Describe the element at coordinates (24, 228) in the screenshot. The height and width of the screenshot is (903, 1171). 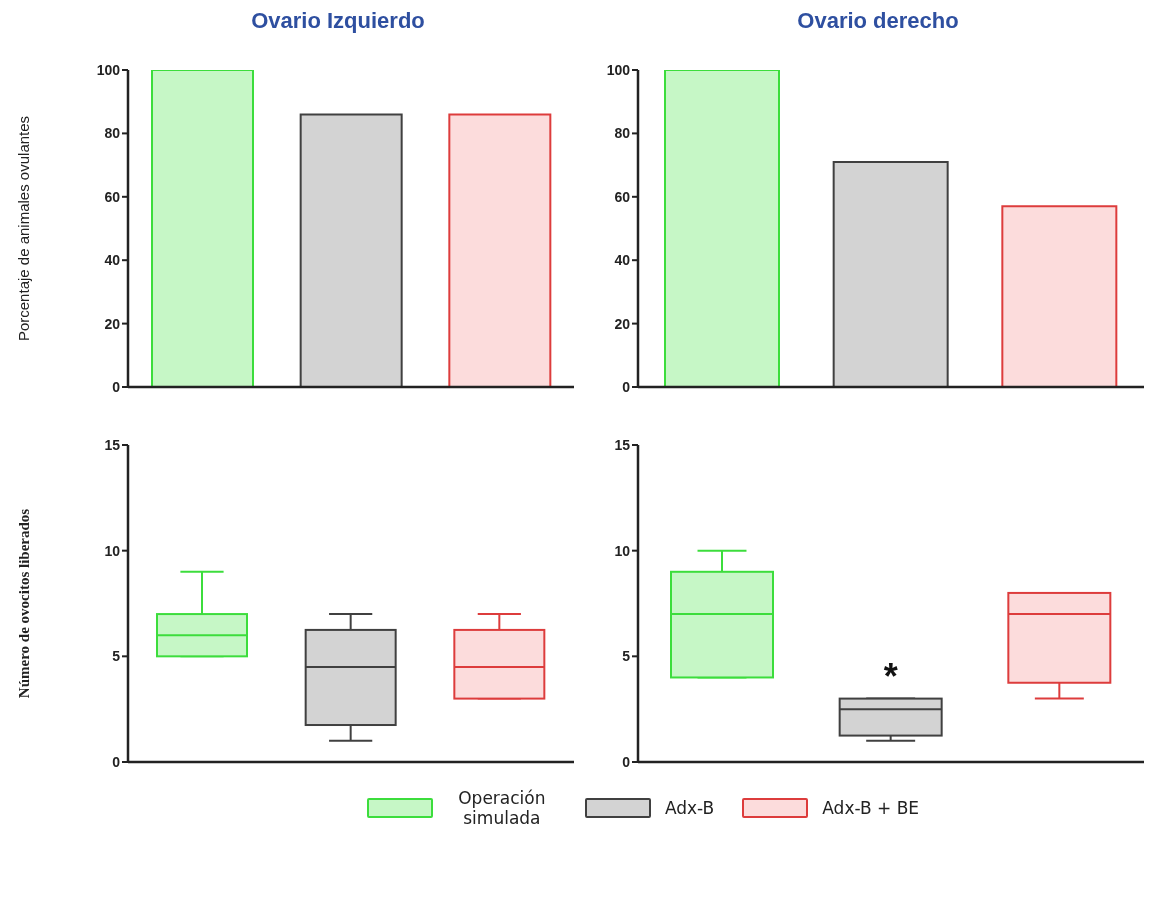
I see `y-axis-title: Porcentaje de animales ovulantes` at that location.